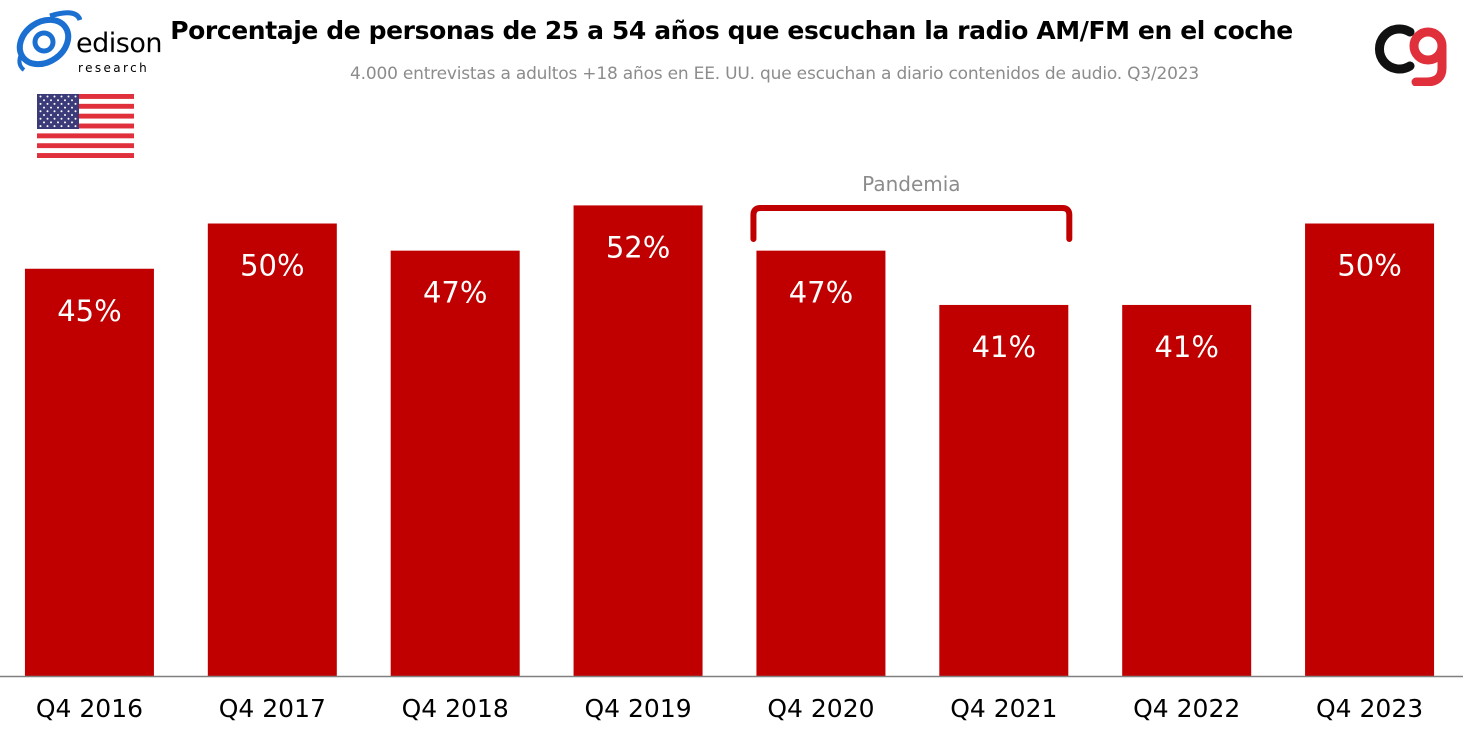  I want to click on x-tick-label: Q4 2019, so click(637, 708).